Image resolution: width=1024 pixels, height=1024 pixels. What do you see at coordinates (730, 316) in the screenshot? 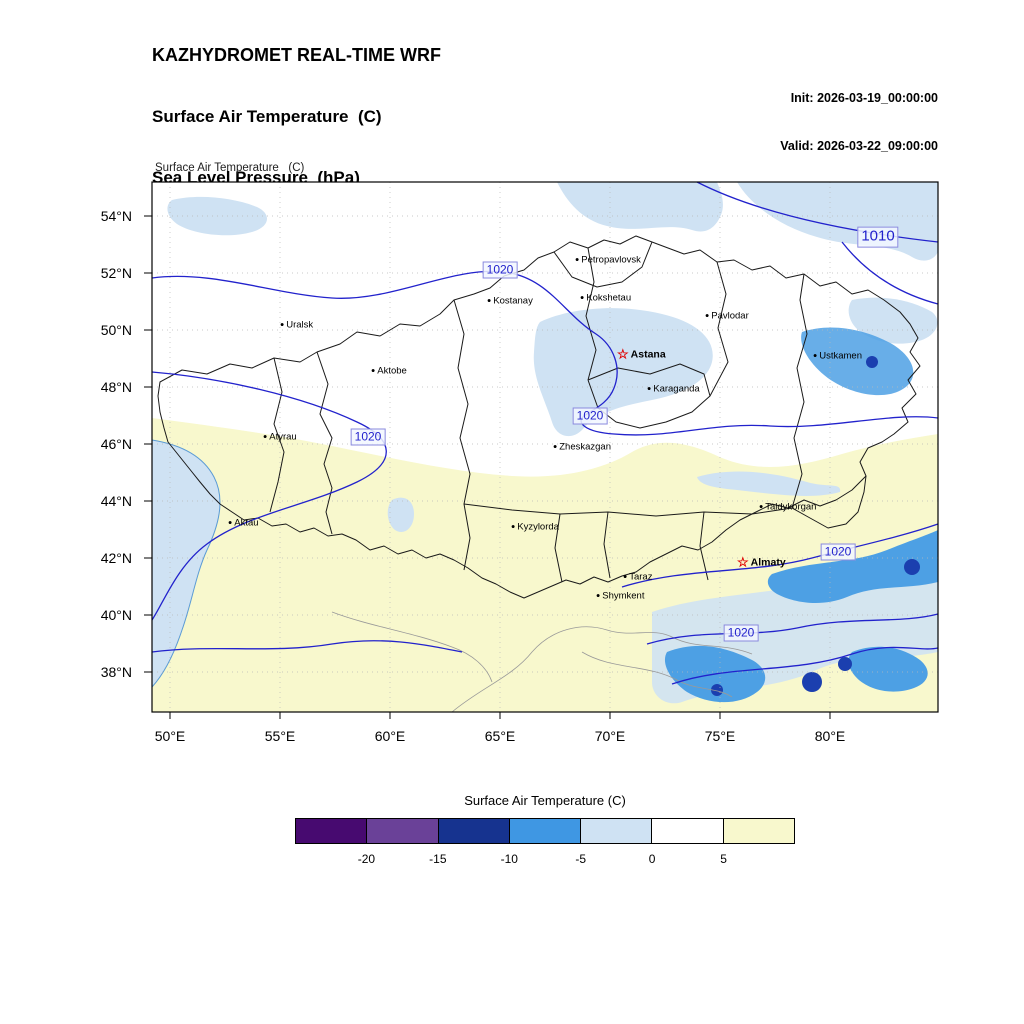
I see `city-label: Pavlodar` at bounding box center [730, 316].